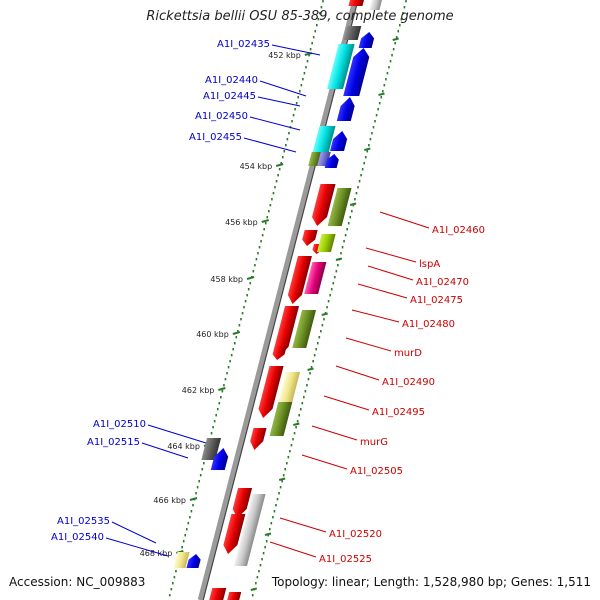  What do you see at coordinates (77, 582) in the screenshot?
I see `accession-text: Accession: NC_009883` at bounding box center [77, 582].